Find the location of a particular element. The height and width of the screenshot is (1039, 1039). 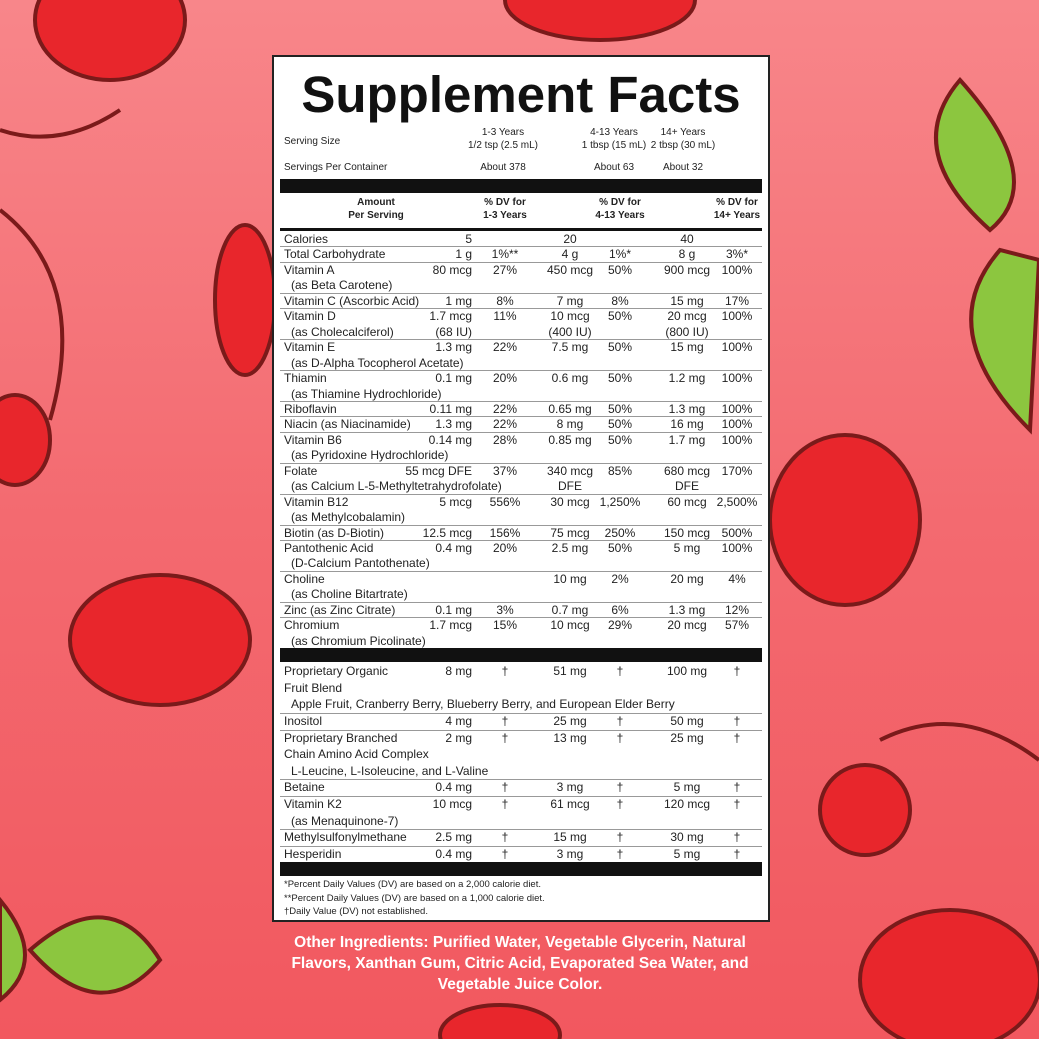

amount: 55 mcg DFE is located at coordinates (438, 470).